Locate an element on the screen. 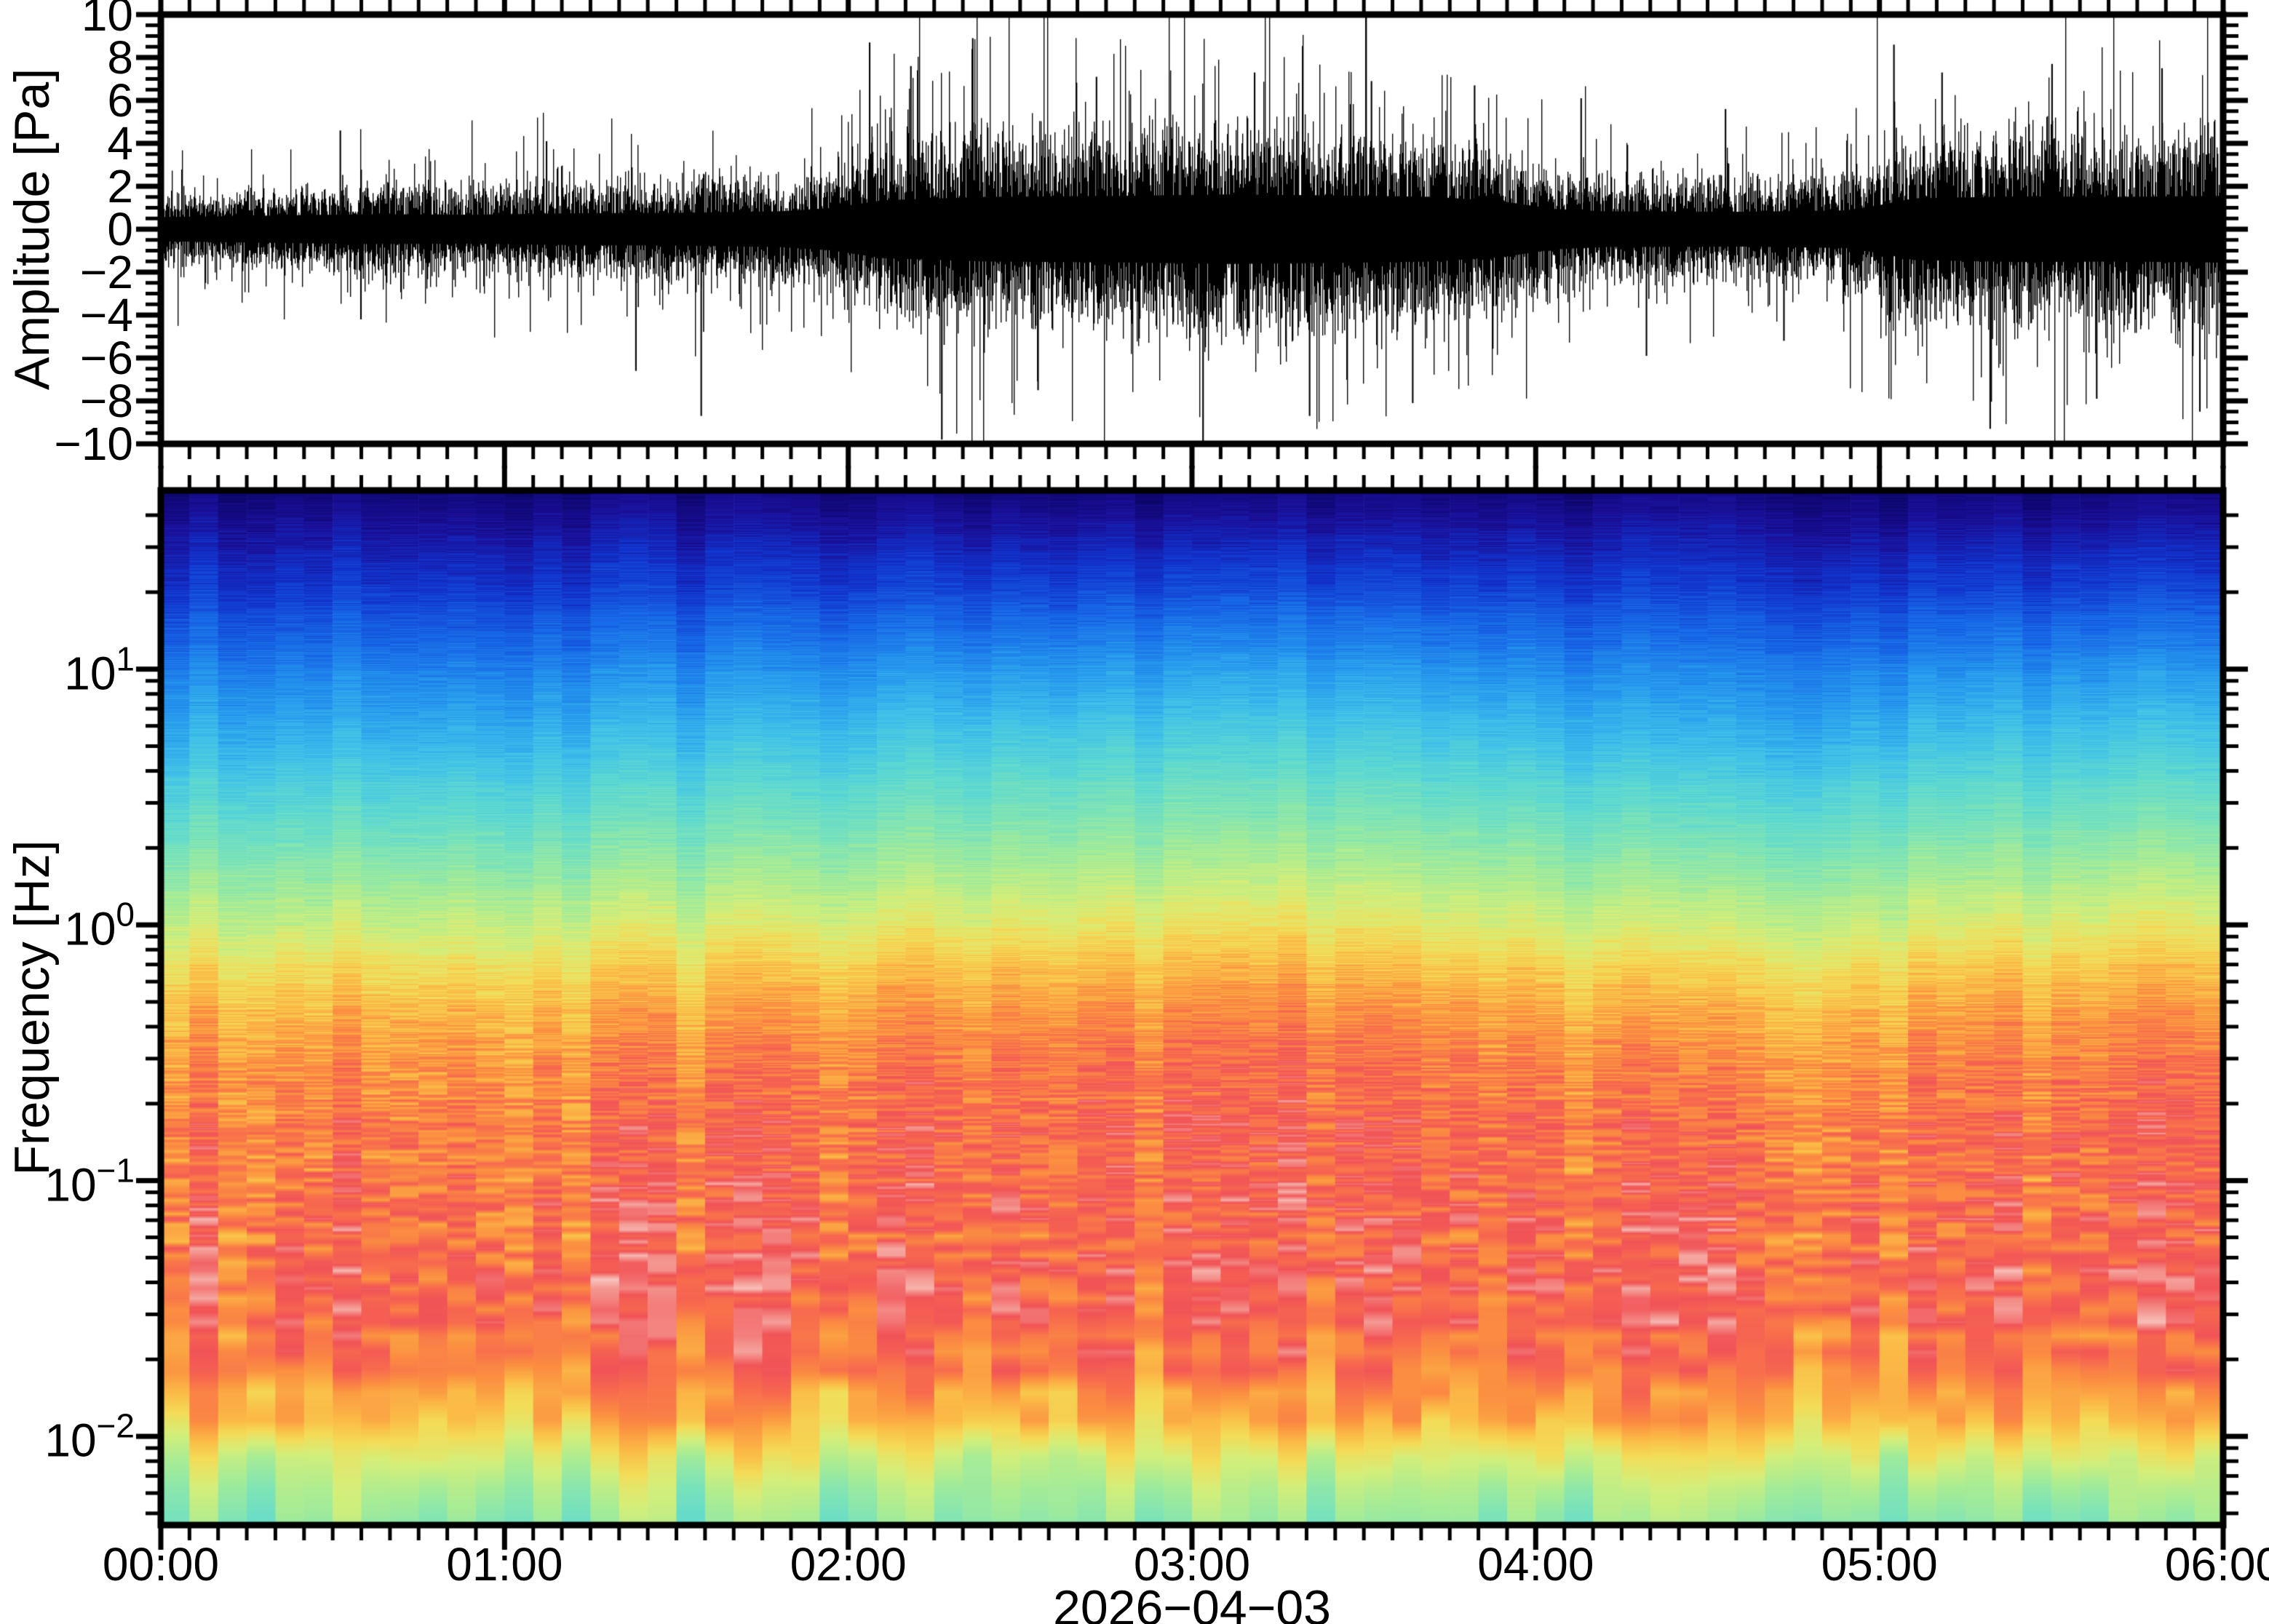 The image size is (2269, 1624). date-label: 2026−04−03 is located at coordinates (1192, 1602).